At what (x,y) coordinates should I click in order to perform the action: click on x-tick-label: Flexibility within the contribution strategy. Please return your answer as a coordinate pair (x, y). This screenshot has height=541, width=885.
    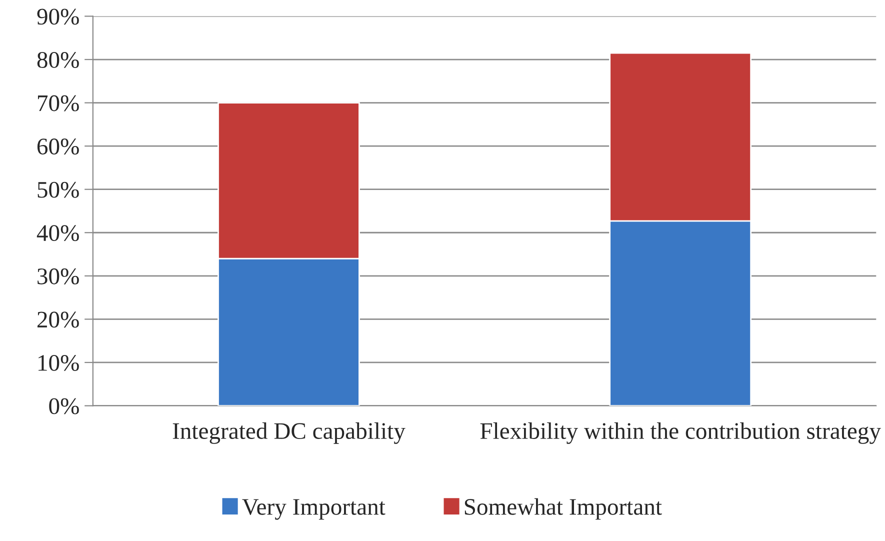
    Looking at the image, I should click on (680, 433).